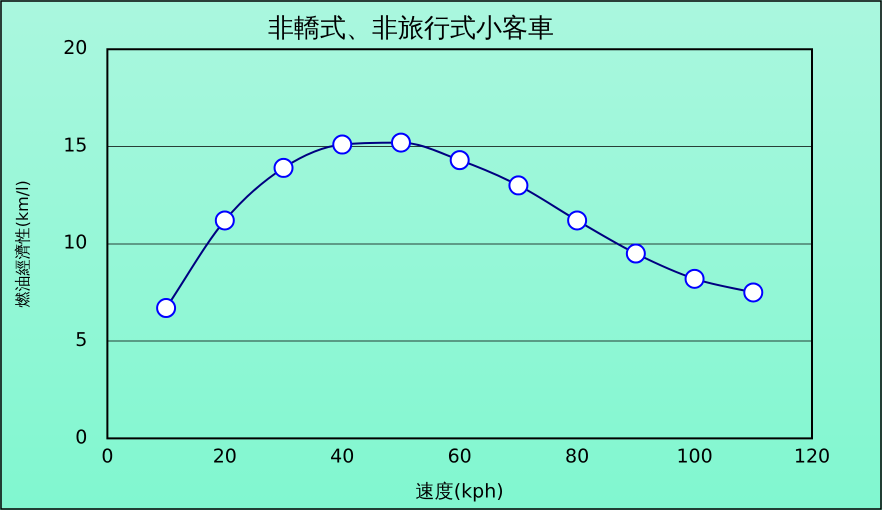 Image resolution: width=882 pixels, height=510 pixels. I want to click on y-tick-label: 15, so click(75, 145).